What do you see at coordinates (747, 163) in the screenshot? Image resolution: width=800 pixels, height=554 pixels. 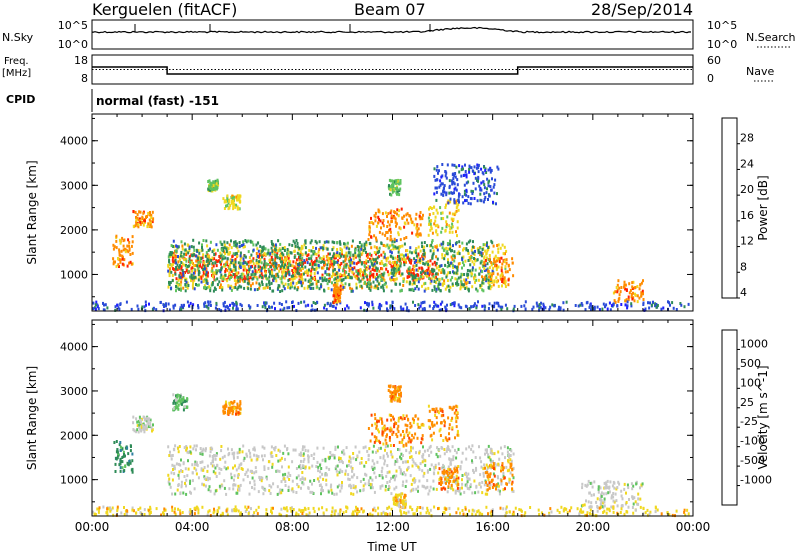 I see `colorbar-tick-label: 24` at bounding box center [747, 163].